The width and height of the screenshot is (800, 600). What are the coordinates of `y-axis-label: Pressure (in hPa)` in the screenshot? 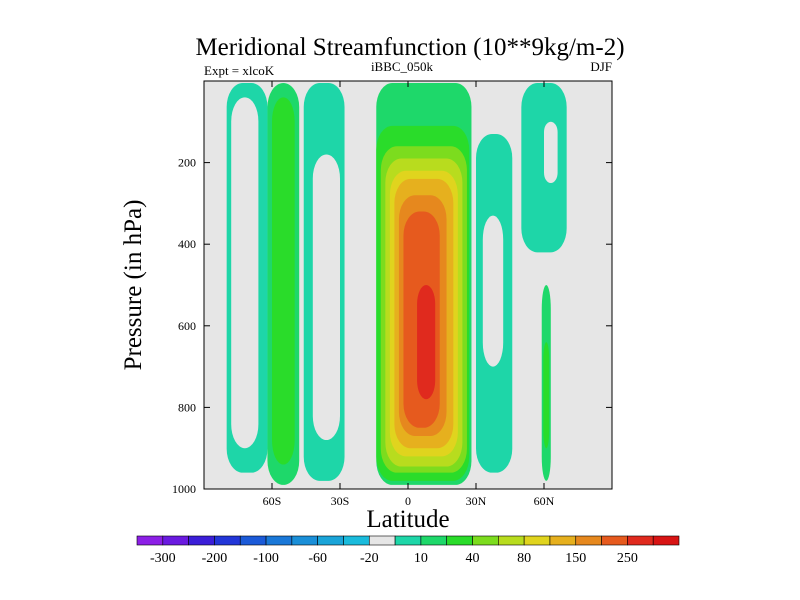 It's located at (133, 285).